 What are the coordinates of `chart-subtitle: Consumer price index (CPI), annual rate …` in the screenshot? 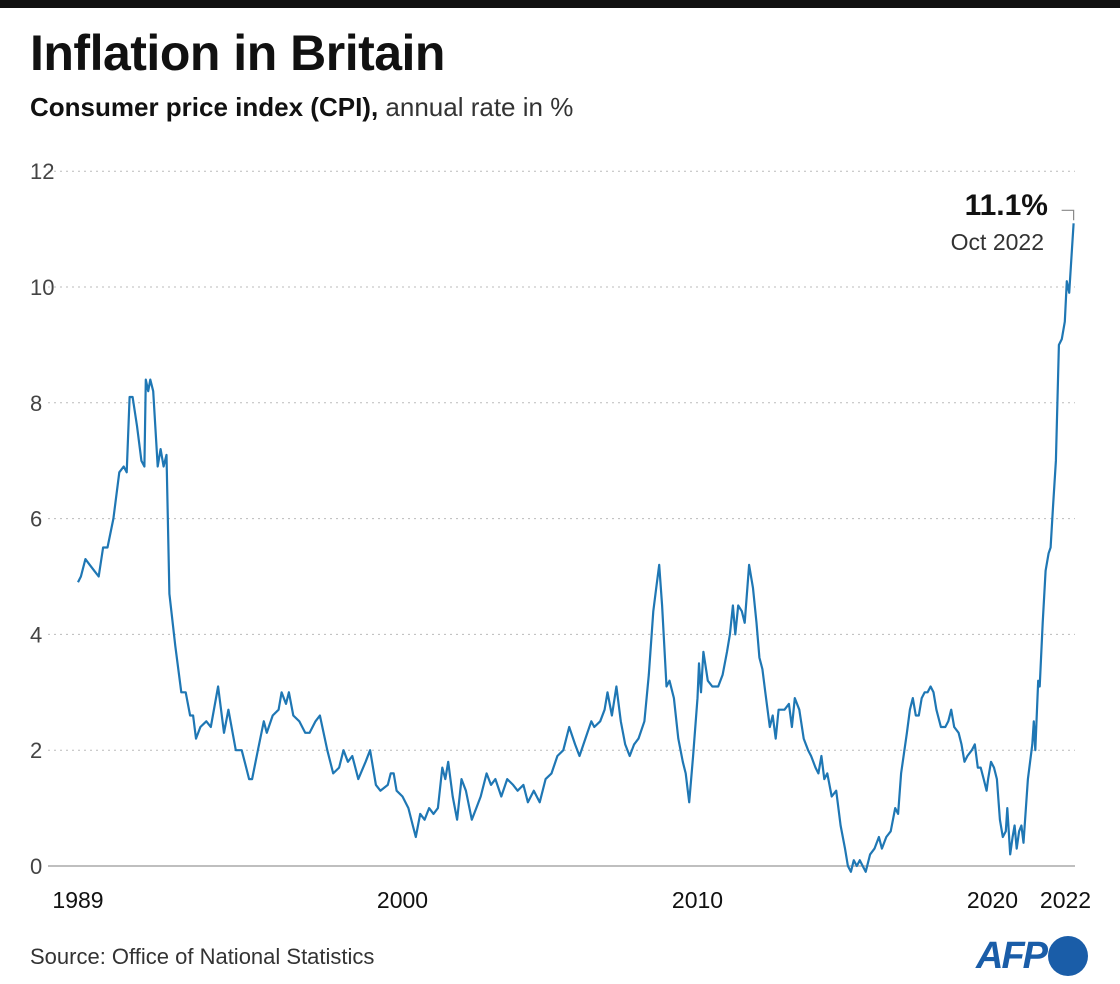 It's located at (301, 107).